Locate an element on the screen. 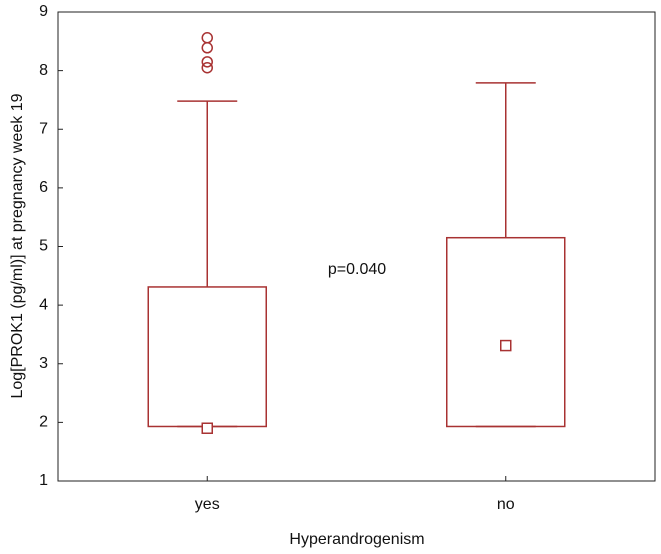  y-tick-label: 5 is located at coordinates (43, 246).